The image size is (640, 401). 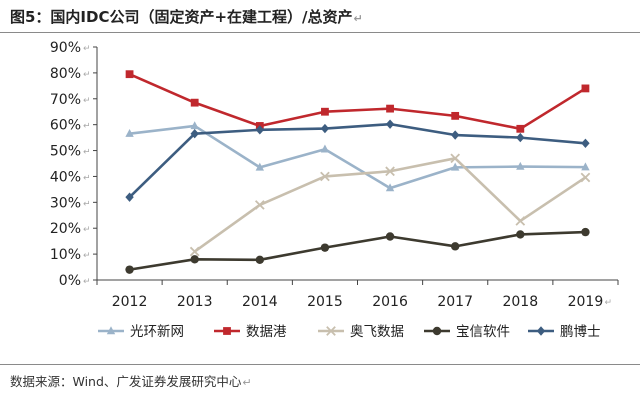 I want to click on chart-title-text: 图5：国内IDC公司（固定资产+在建工程）/总资产, so click(x=181, y=17).